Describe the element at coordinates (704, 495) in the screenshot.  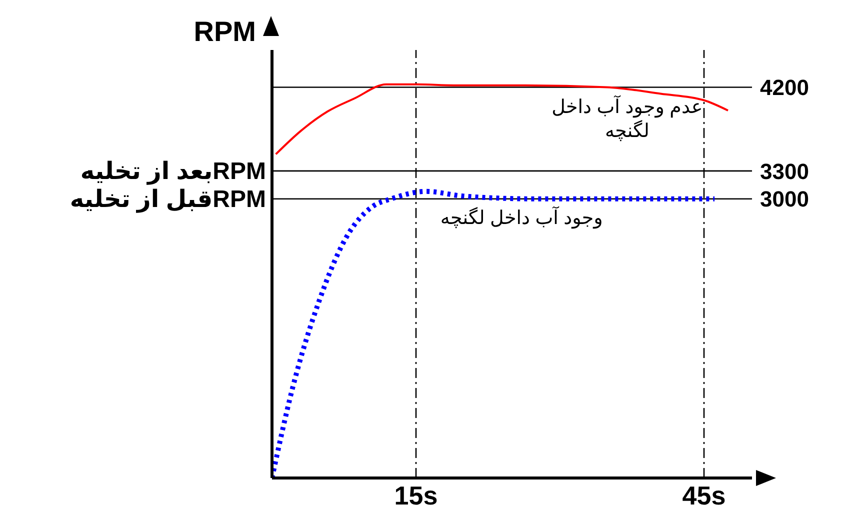
I see `x-tick-label: 45s` at that location.